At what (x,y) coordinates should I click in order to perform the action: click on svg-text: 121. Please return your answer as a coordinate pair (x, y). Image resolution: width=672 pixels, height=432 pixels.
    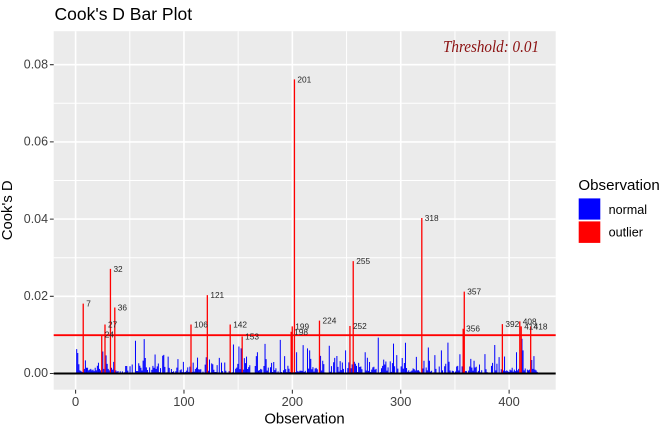
    Looking at the image, I should click on (217, 295).